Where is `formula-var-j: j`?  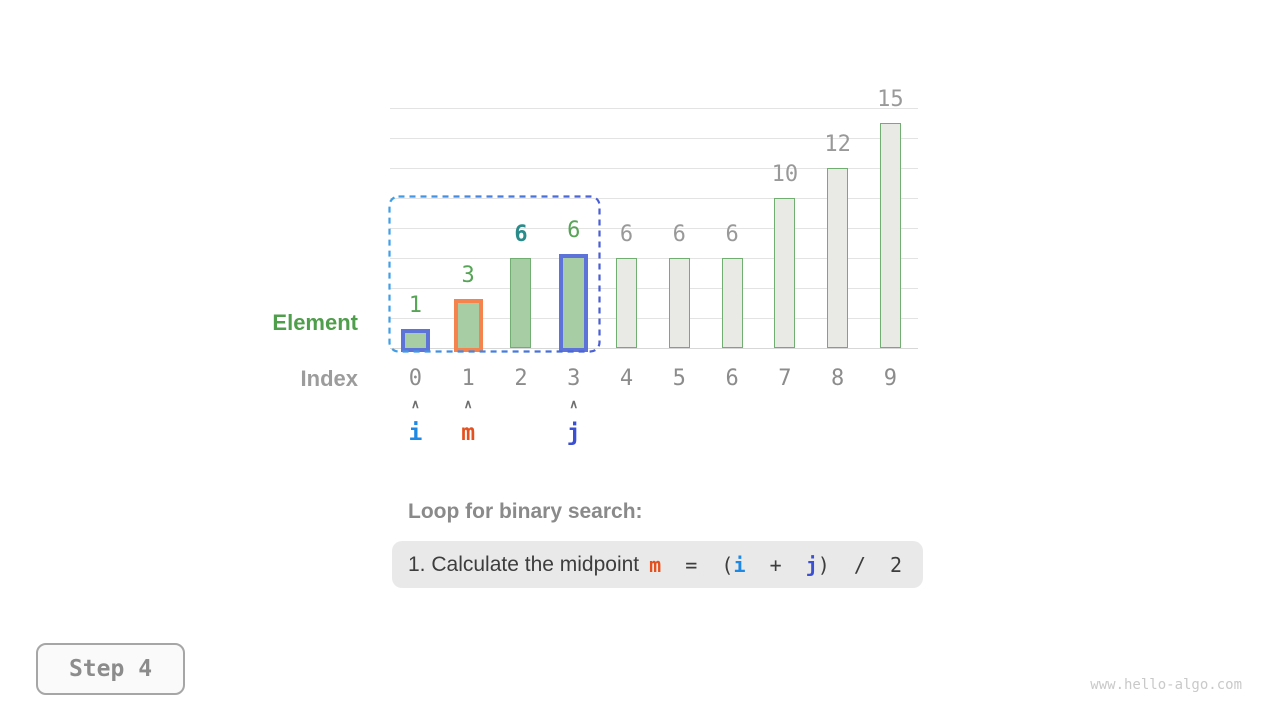 formula-var-j: j is located at coordinates (811, 564).